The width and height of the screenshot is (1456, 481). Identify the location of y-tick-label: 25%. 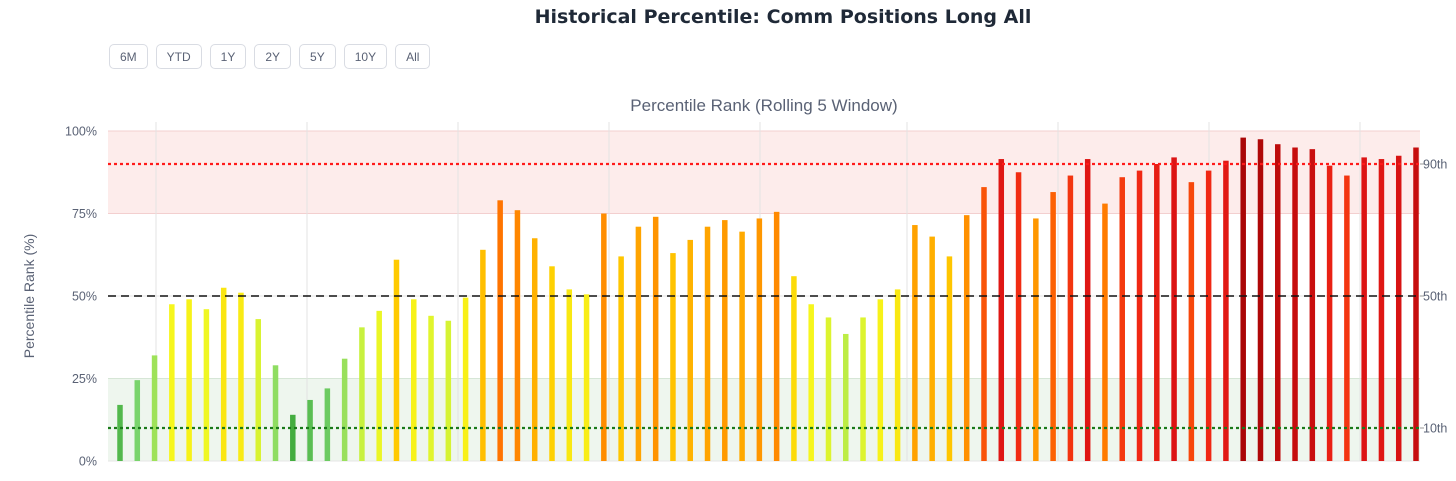
(84, 379).